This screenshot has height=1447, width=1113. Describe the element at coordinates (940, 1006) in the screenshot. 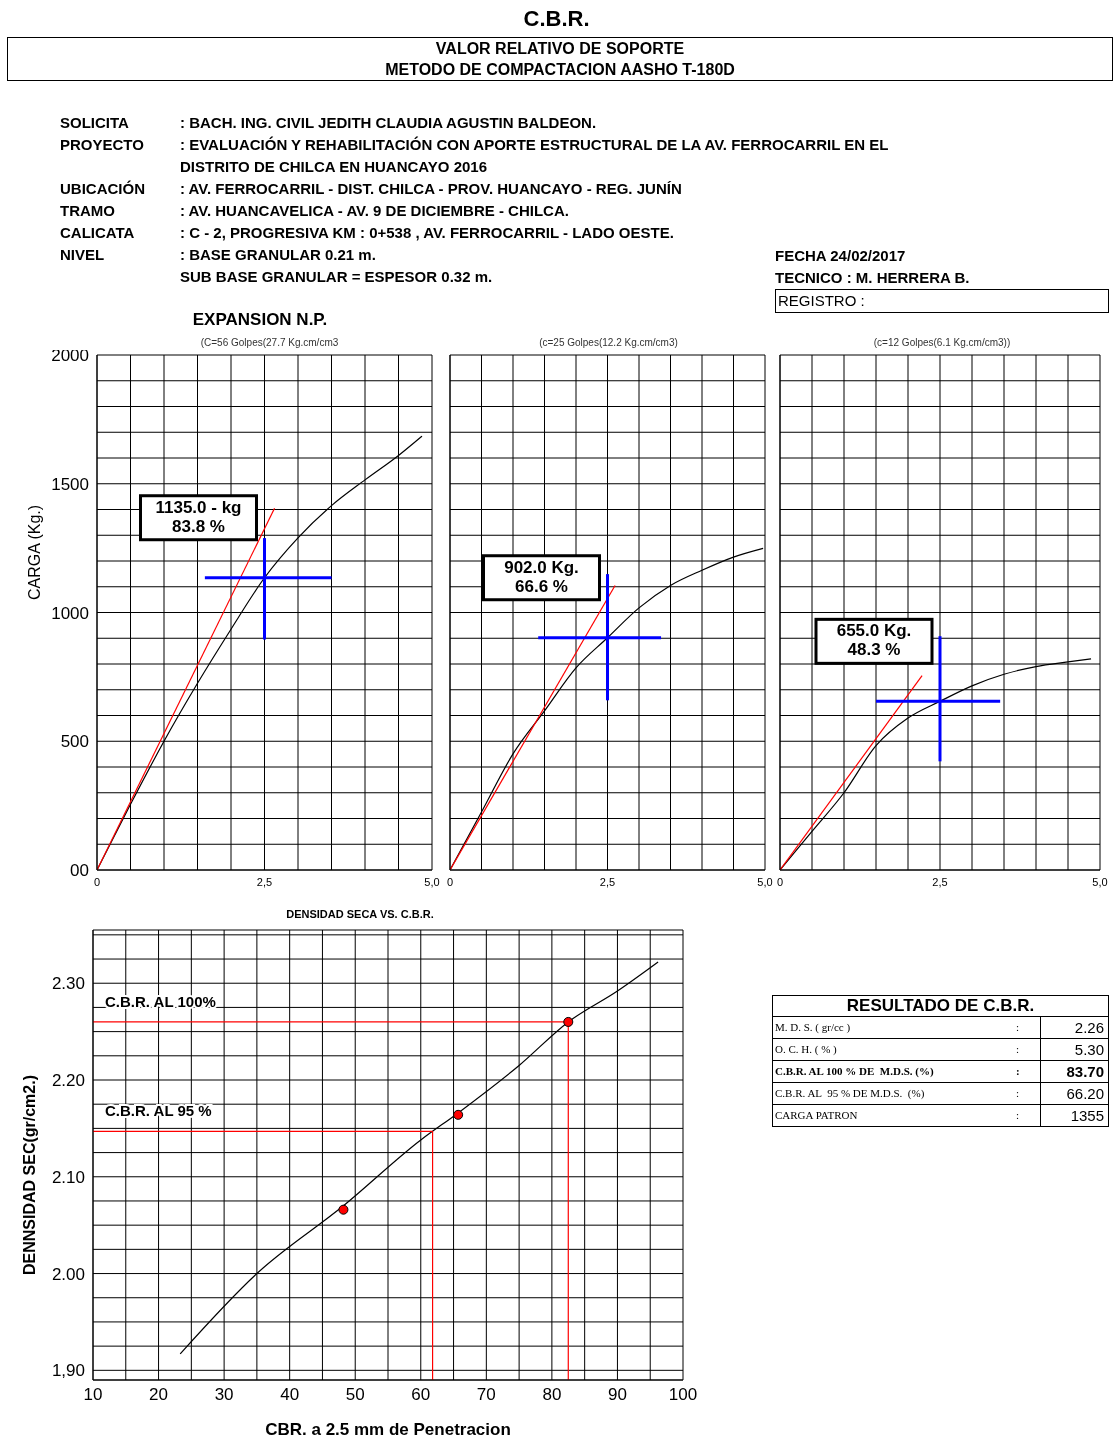

I see `text: RESULTADO DE C.B.R.` at that location.